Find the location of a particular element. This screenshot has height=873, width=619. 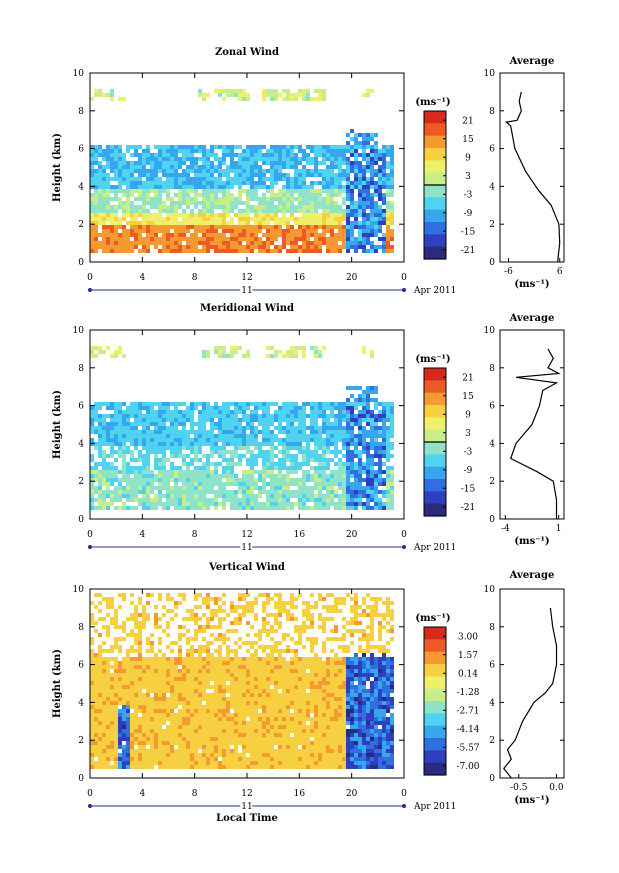

x-tick-label: 8 is located at coordinates (195, 535).